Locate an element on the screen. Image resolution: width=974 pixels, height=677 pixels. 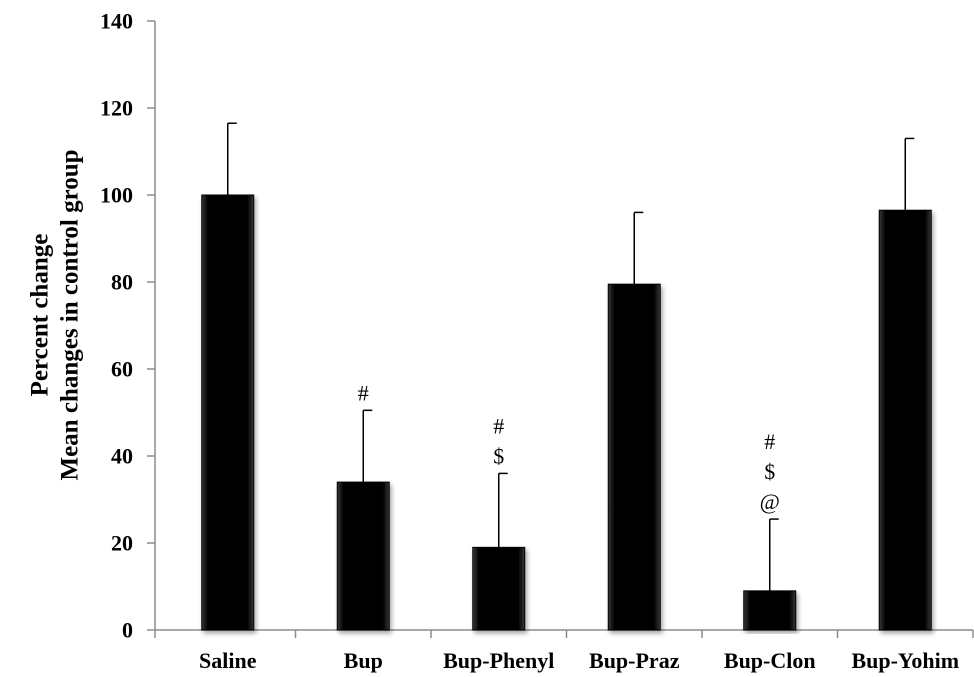
y-tick-label: 40 is located at coordinates (122, 456).